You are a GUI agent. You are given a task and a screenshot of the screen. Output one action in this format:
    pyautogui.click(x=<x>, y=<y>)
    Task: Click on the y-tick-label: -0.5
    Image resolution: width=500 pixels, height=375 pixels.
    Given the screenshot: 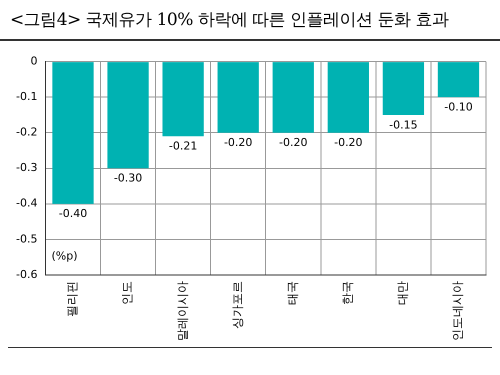 What is the action you would take?
    pyautogui.click(x=27, y=239)
    